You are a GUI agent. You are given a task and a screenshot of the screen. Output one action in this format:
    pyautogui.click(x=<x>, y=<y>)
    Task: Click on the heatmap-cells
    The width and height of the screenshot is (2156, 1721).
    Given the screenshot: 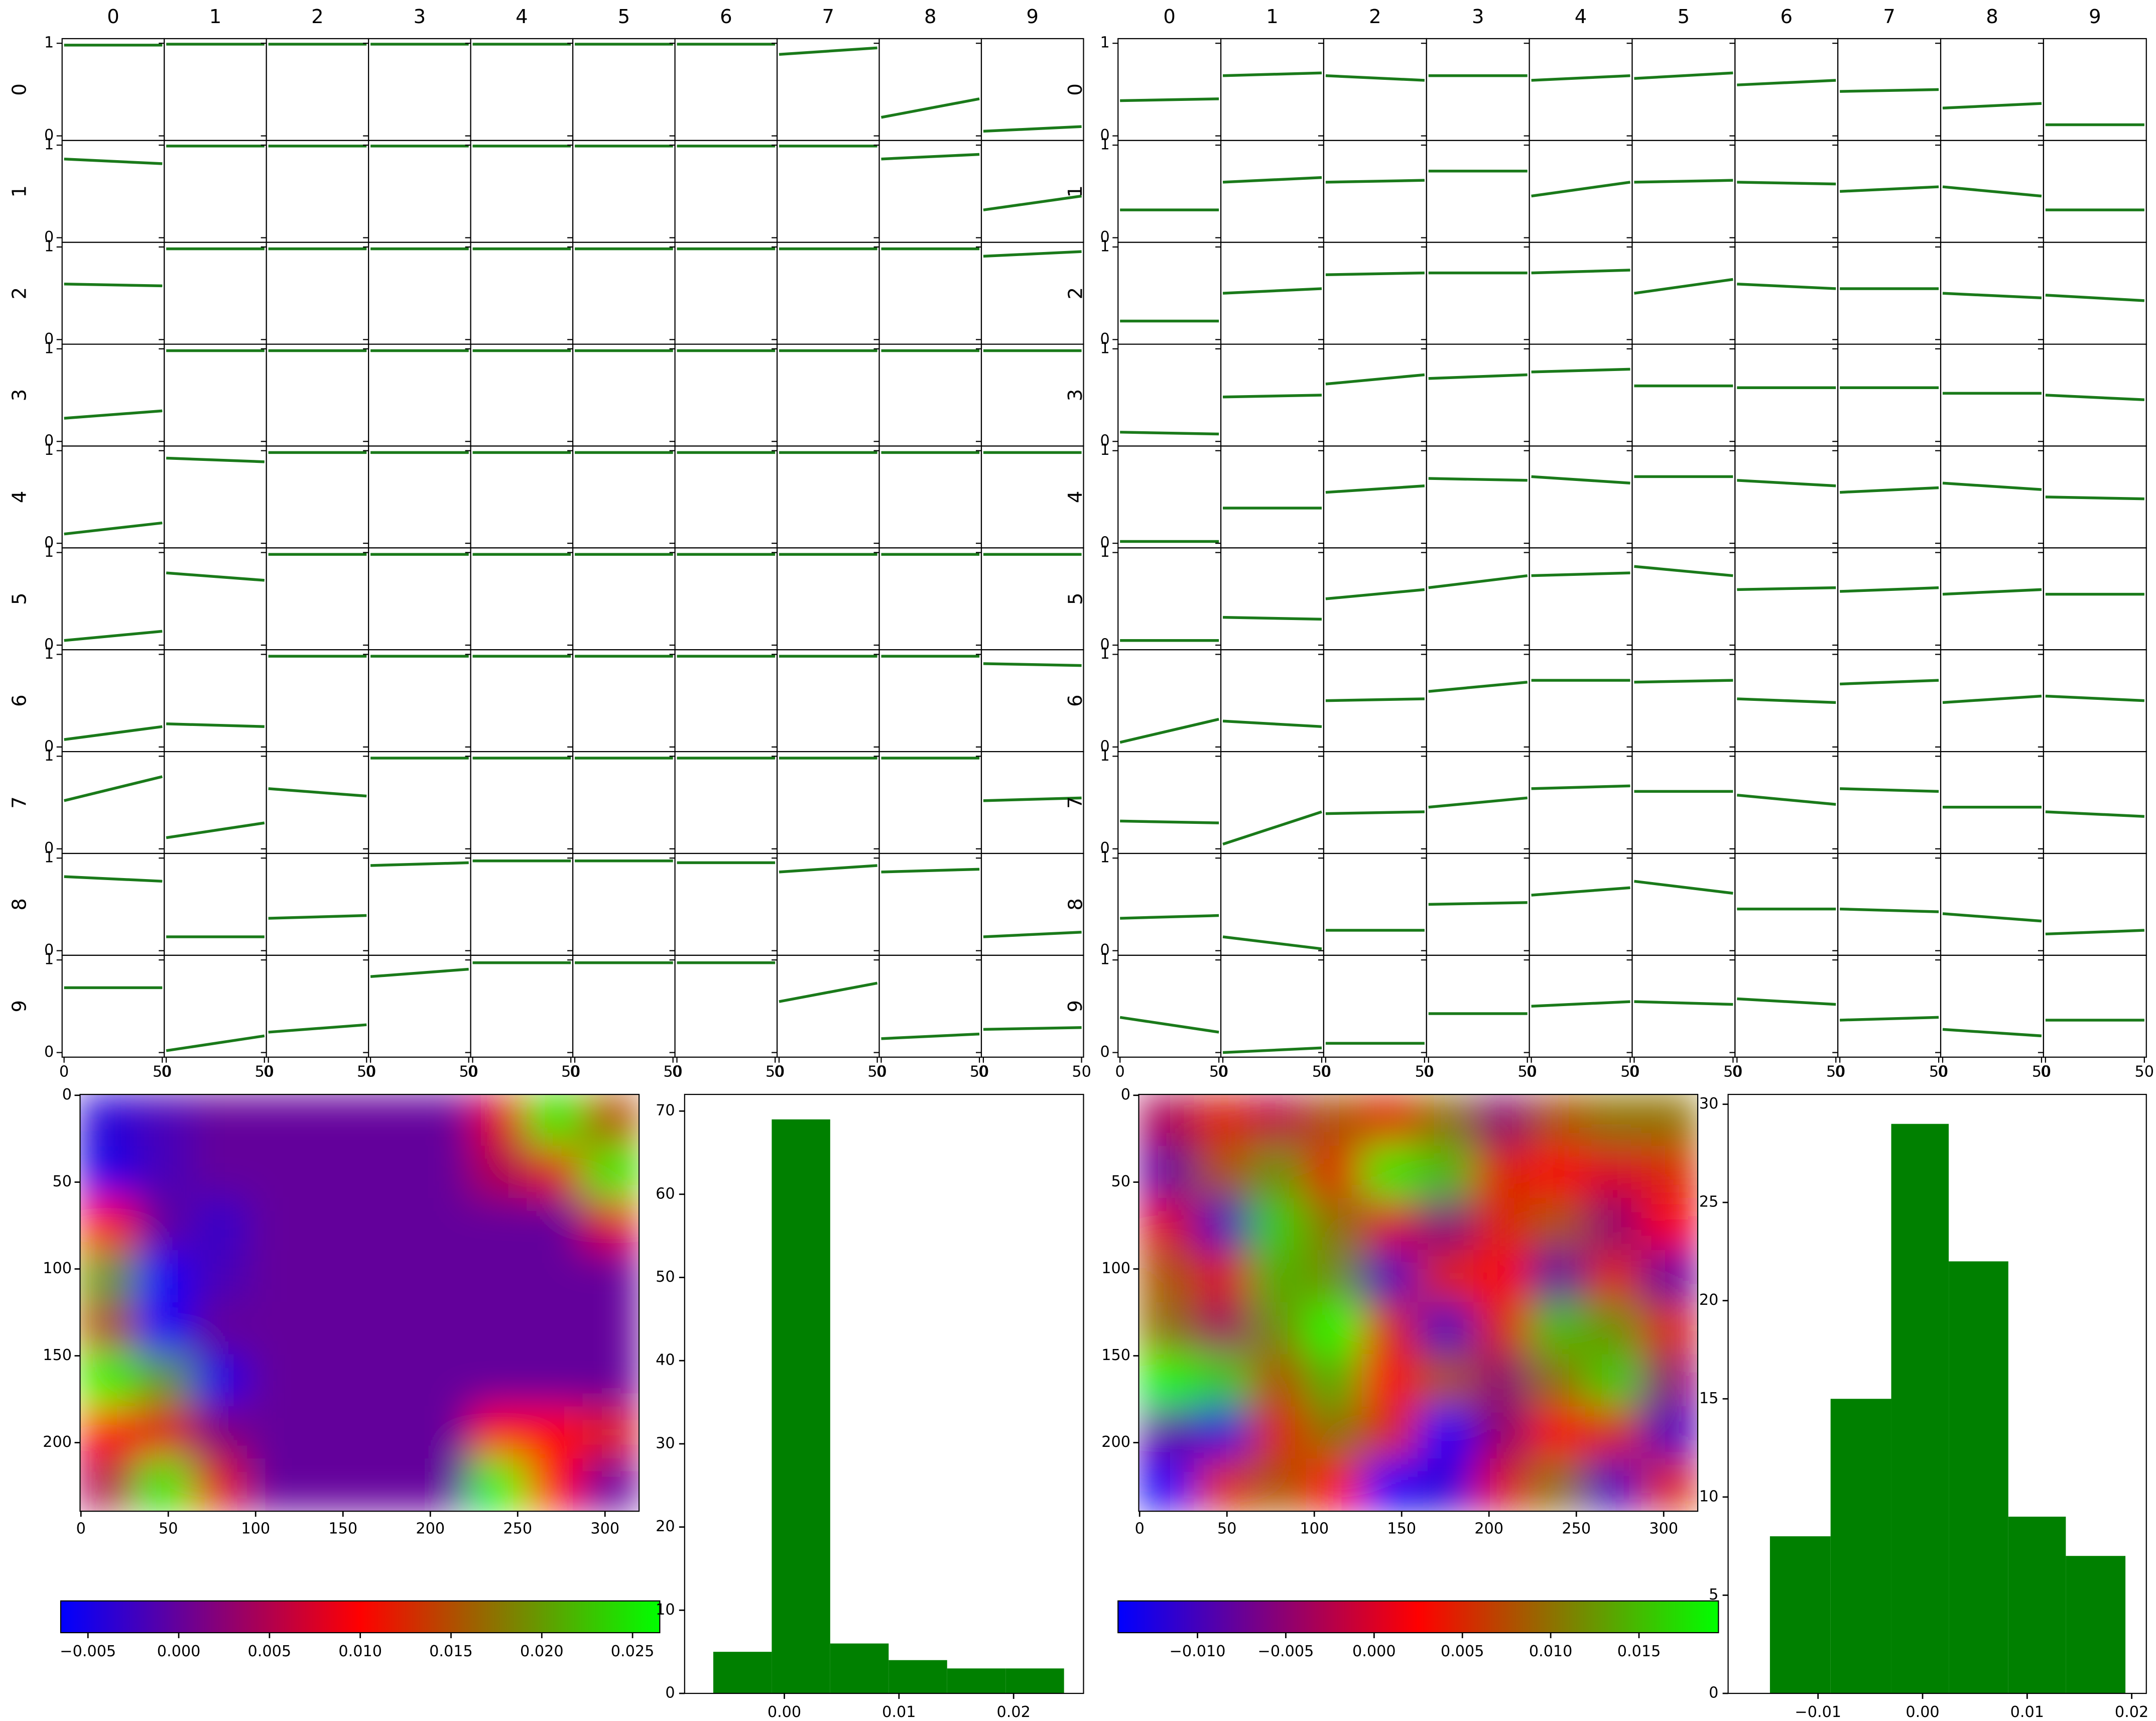 What is the action you would take?
    pyautogui.click(x=360, y=1303)
    